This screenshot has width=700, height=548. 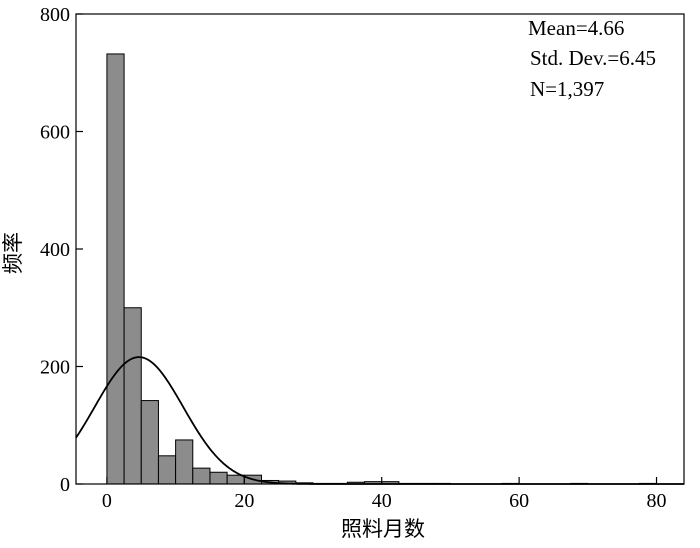 I want to click on y-tick-label: 600, so click(x=55, y=133).